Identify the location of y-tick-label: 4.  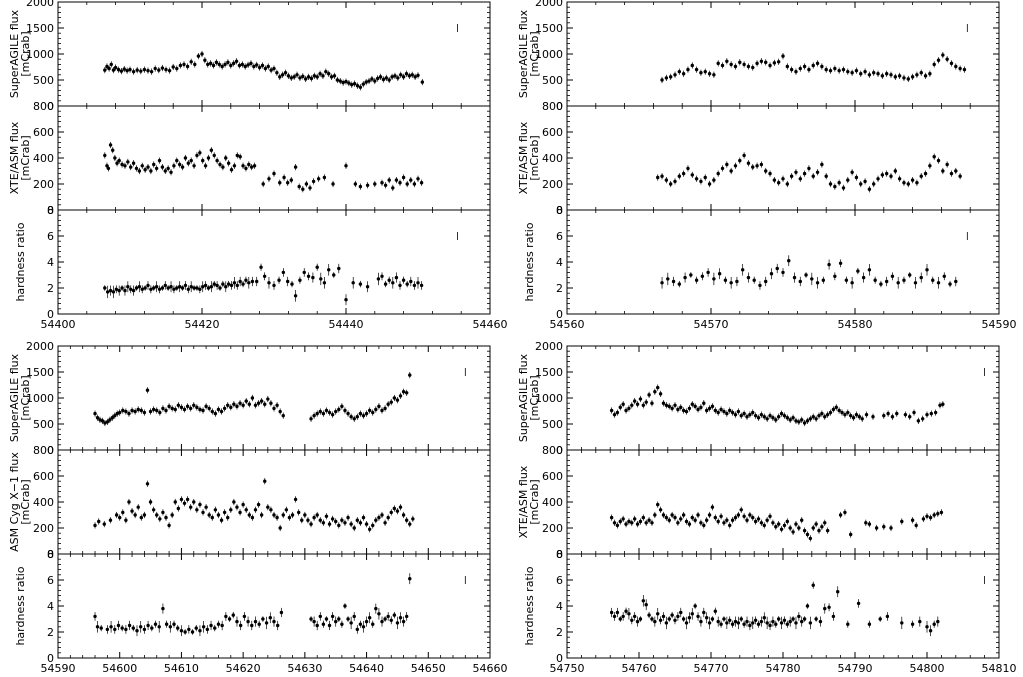
(50, 606).